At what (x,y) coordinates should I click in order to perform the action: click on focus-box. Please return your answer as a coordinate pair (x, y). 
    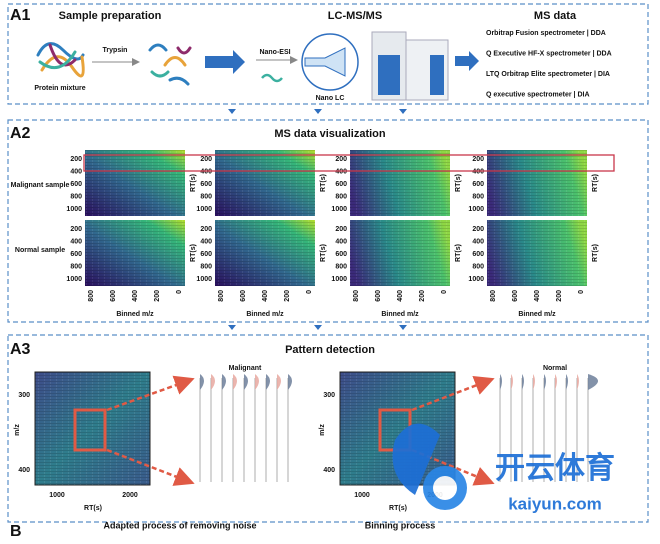
    Looking at the image, I should click on (90, 430).